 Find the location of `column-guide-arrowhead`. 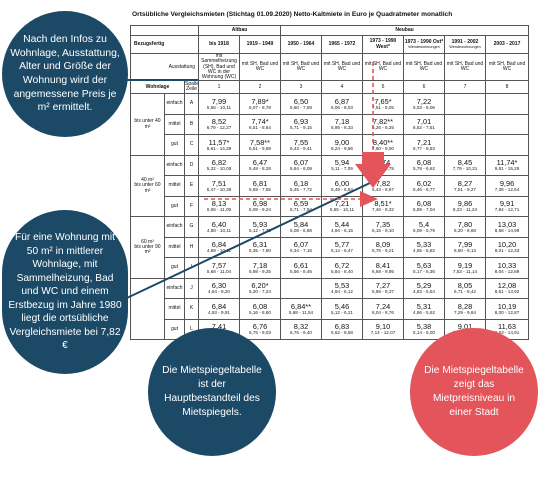

column-guide-arrowhead is located at coordinates (373, 176).